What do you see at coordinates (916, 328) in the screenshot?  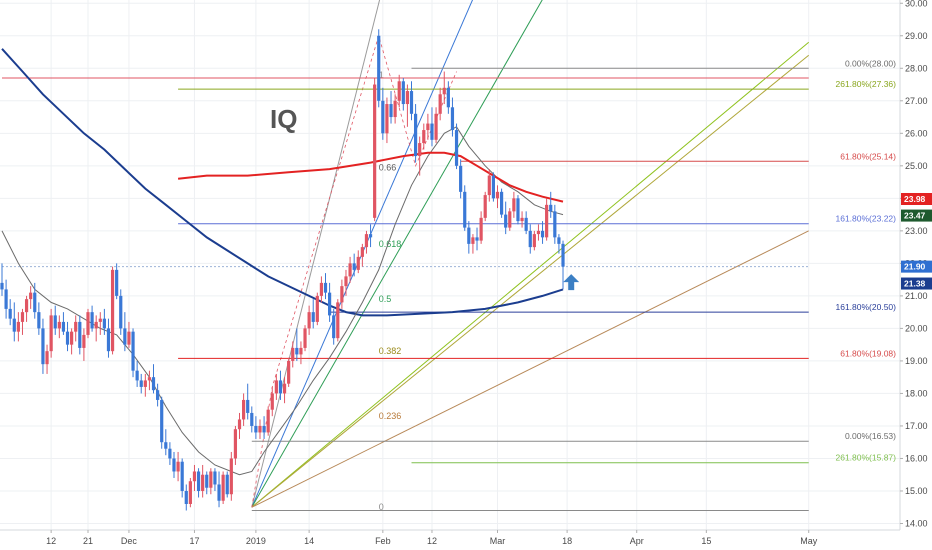 I see `price-tick-label: 20.00` at bounding box center [916, 328].